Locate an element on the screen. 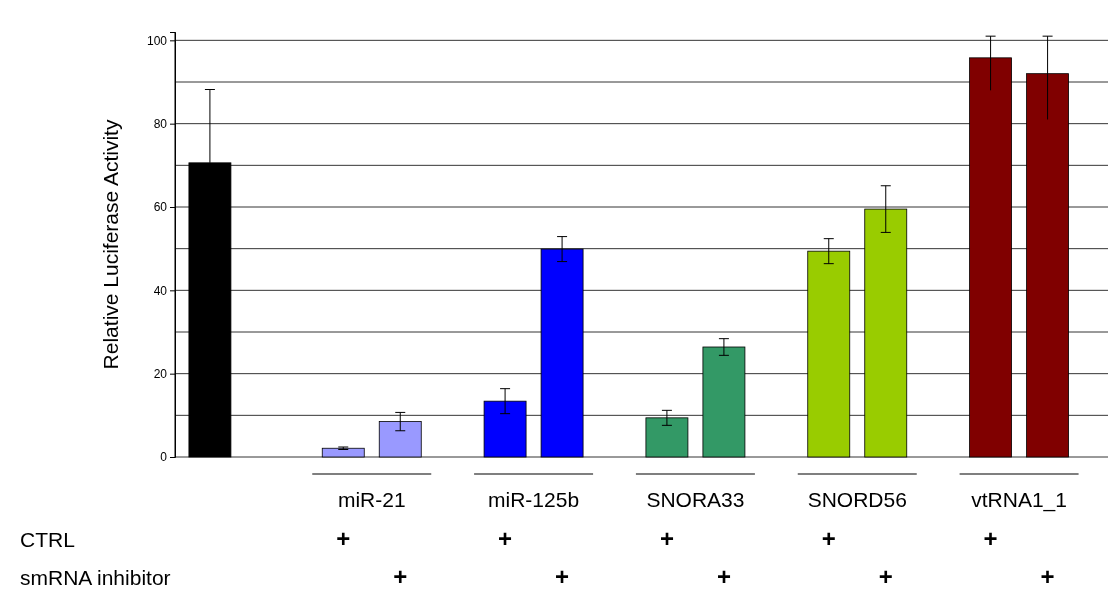 This screenshot has width=1110, height=596. x-tick-label: miR-125b is located at coordinates (534, 499).